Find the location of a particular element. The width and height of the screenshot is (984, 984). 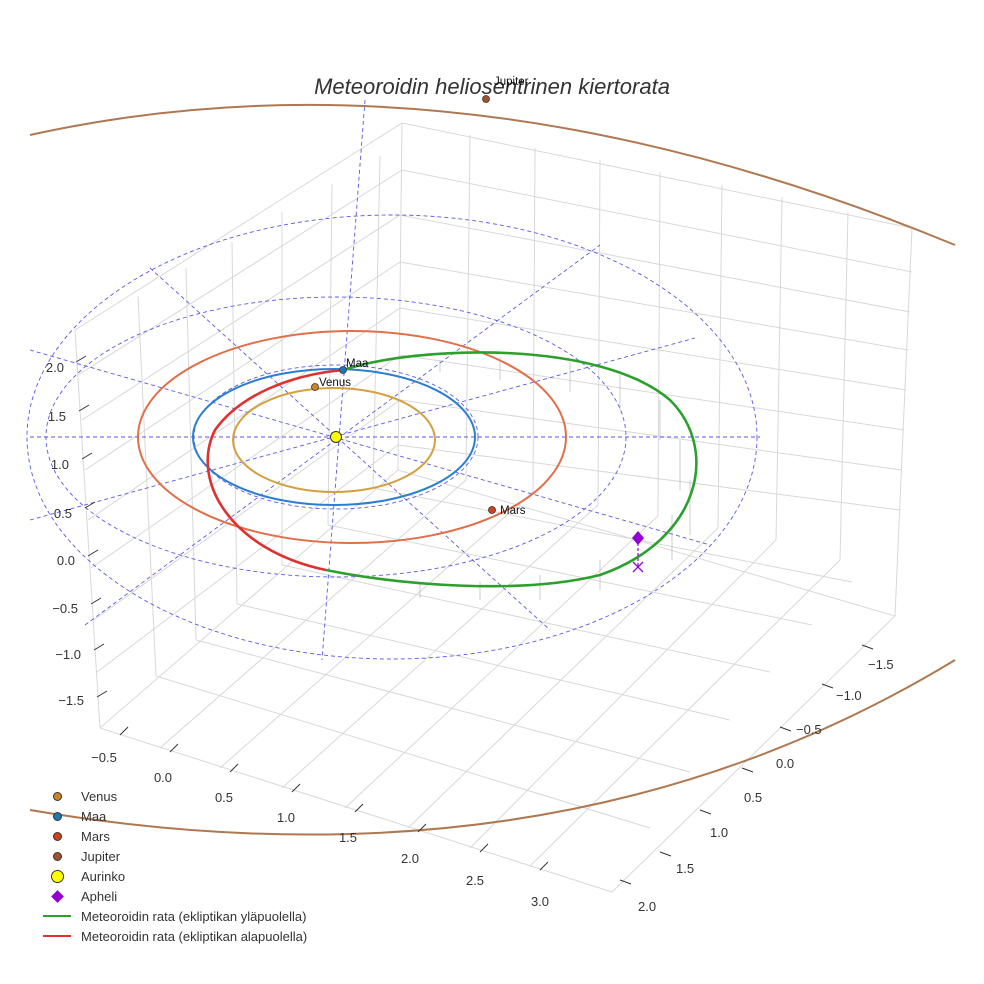

meteoroid-orbit-below is located at coordinates (275, 470).